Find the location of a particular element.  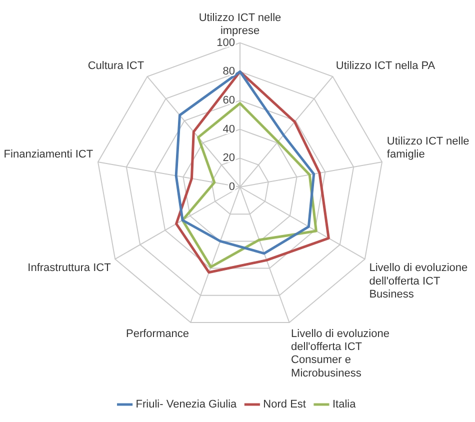

spoke-label: Infrastruttura ICT is located at coordinates (70, 268).